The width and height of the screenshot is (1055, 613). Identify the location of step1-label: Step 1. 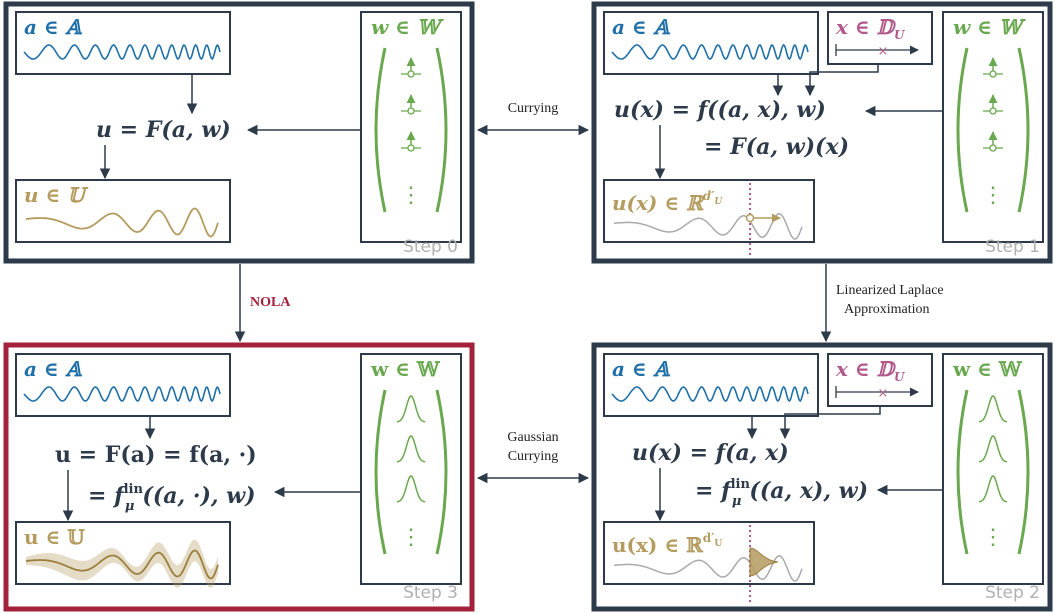
(1012, 247).